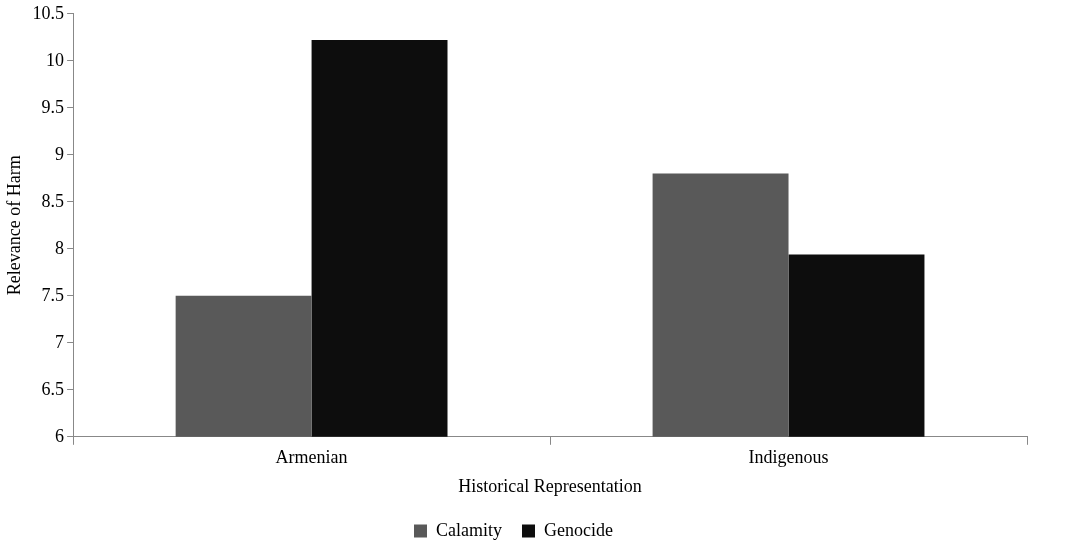 The image size is (1087, 555). I want to click on y-tick-label: 8.5, so click(53, 200).